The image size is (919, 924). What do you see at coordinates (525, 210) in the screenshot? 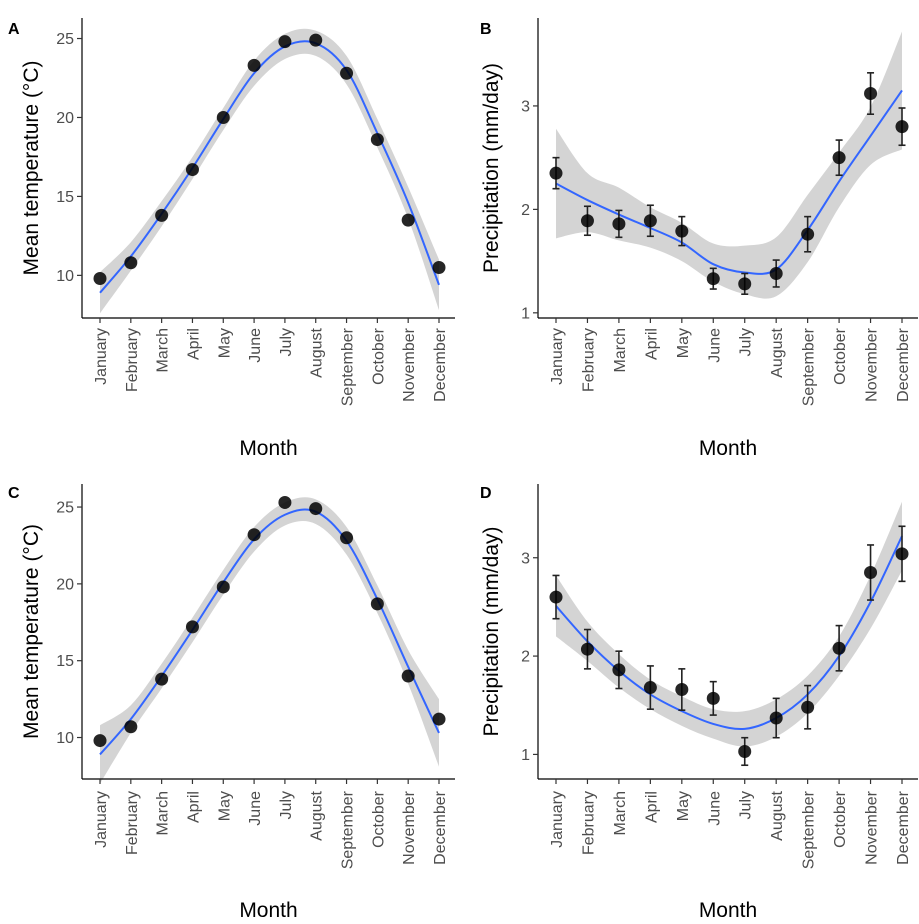
I see `y-tick-label: 2` at bounding box center [525, 210].